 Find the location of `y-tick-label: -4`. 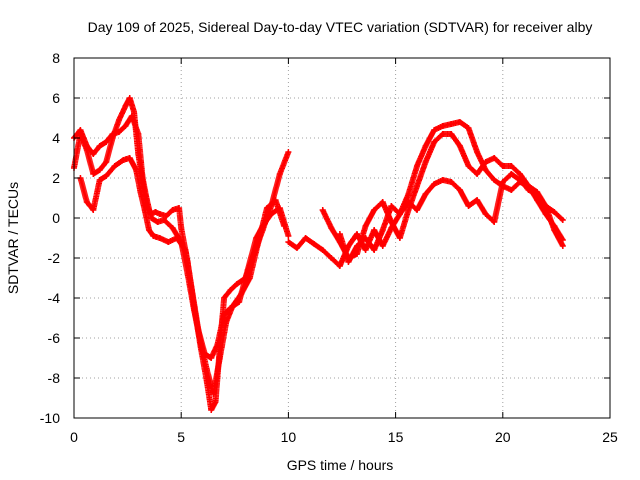

y-tick-label: -4 is located at coordinates (54, 298).